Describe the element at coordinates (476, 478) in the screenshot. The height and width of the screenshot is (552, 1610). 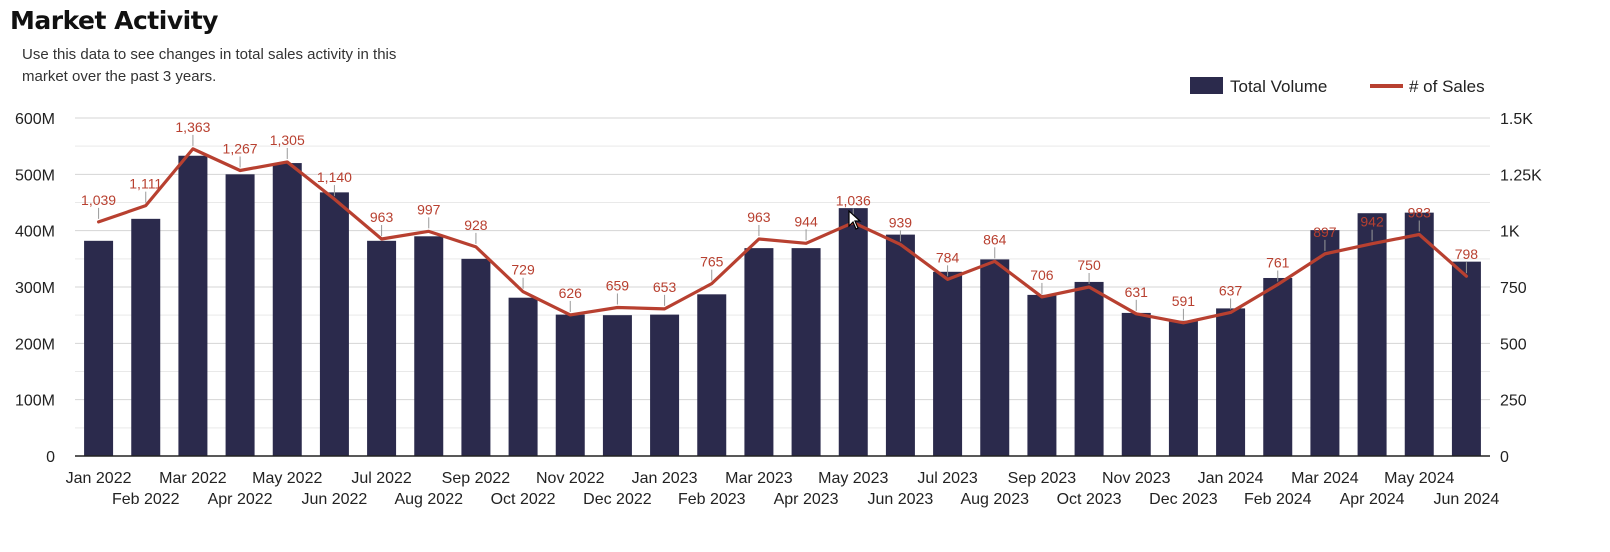
I see `x-tick-label: Sep 2022` at that location.